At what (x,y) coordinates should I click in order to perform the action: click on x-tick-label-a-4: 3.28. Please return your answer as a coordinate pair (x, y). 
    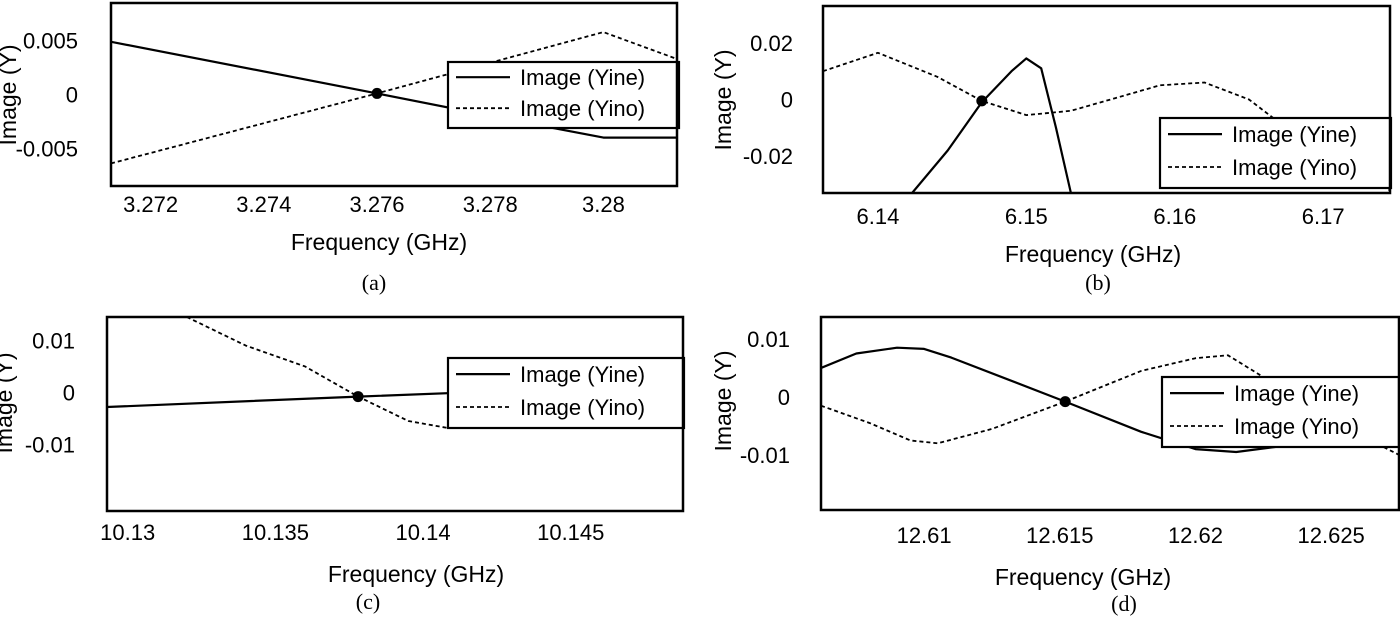
    Looking at the image, I should click on (603, 204).